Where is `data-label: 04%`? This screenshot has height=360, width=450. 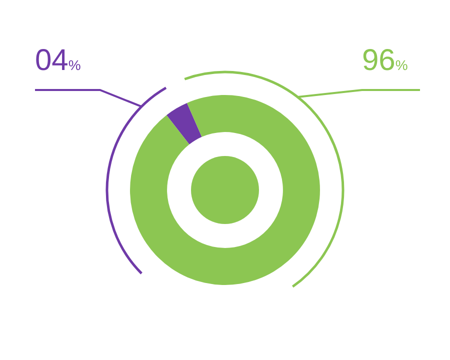 data-label: 04% is located at coordinates (58, 61).